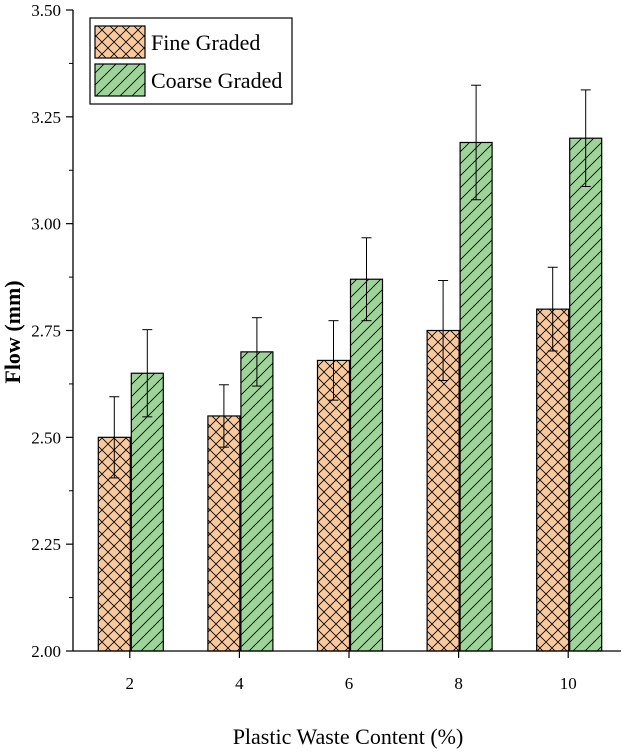  What do you see at coordinates (46, 10) in the screenshot?
I see `y-tick-label-3.50: 3.50` at bounding box center [46, 10].